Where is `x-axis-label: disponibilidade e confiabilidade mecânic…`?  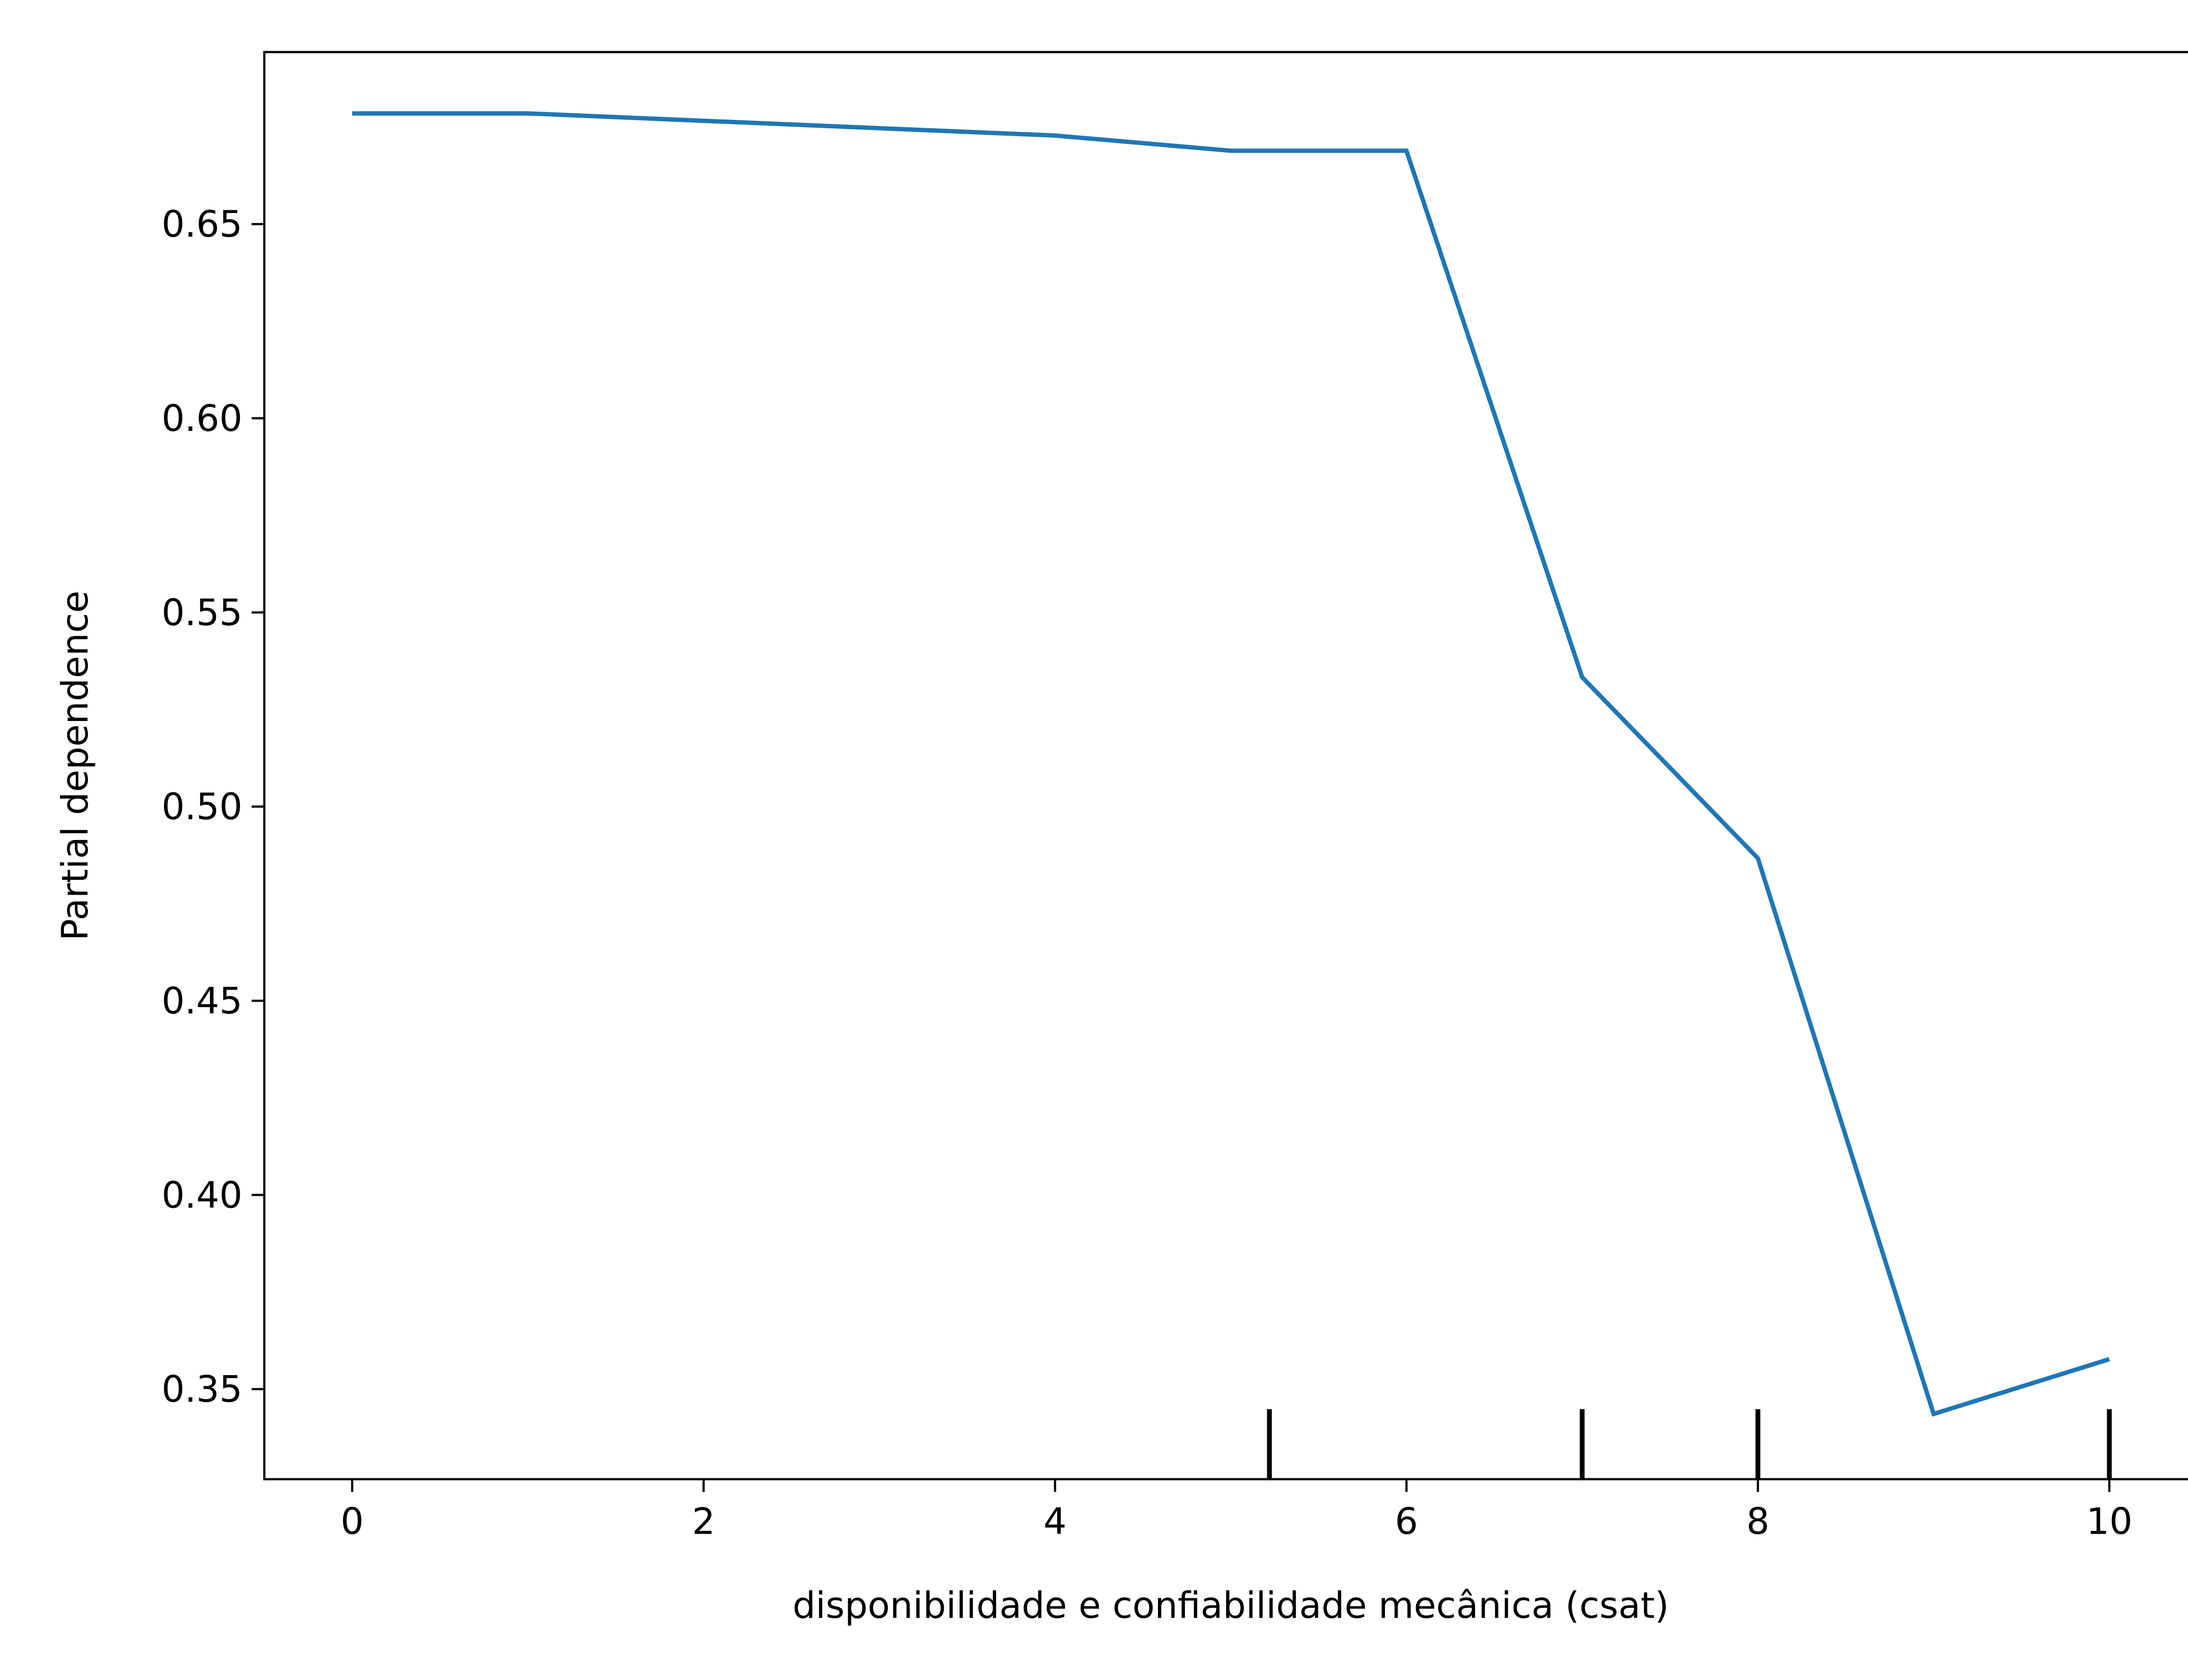 x-axis-label: disponibilidade e confiabilidade mecânic… is located at coordinates (1230, 1605).